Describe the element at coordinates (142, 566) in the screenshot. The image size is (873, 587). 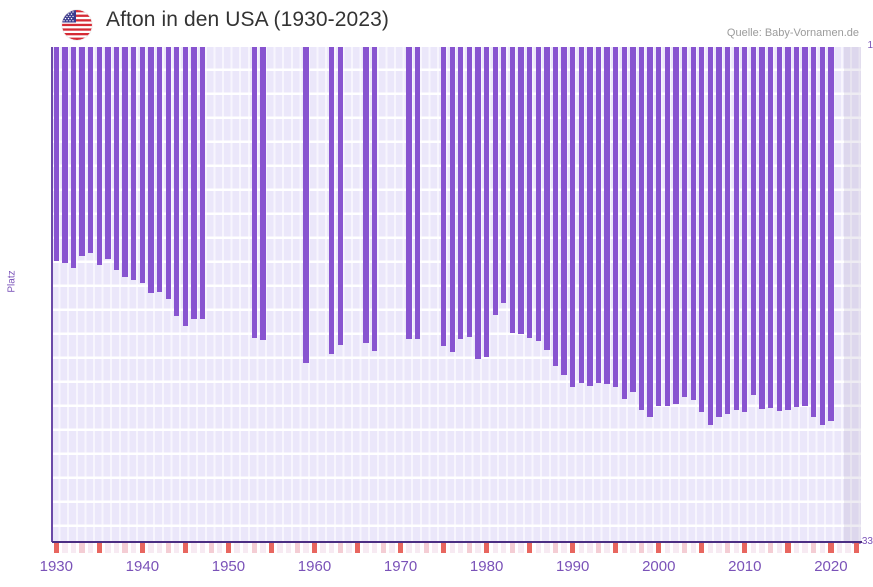
I see `x-axis-tick-label: 1940` at that location.